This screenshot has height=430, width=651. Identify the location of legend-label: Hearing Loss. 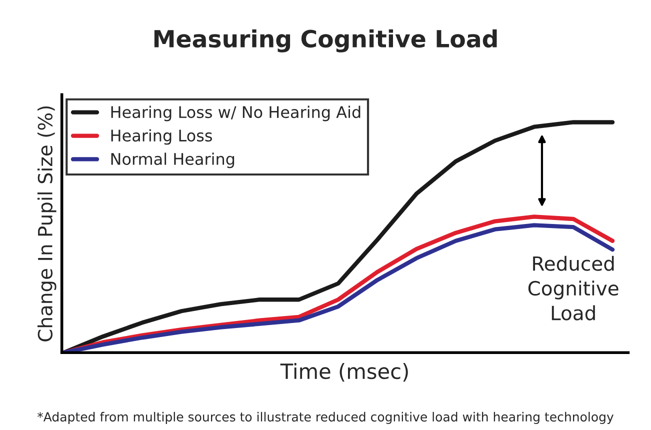
(161, 137).